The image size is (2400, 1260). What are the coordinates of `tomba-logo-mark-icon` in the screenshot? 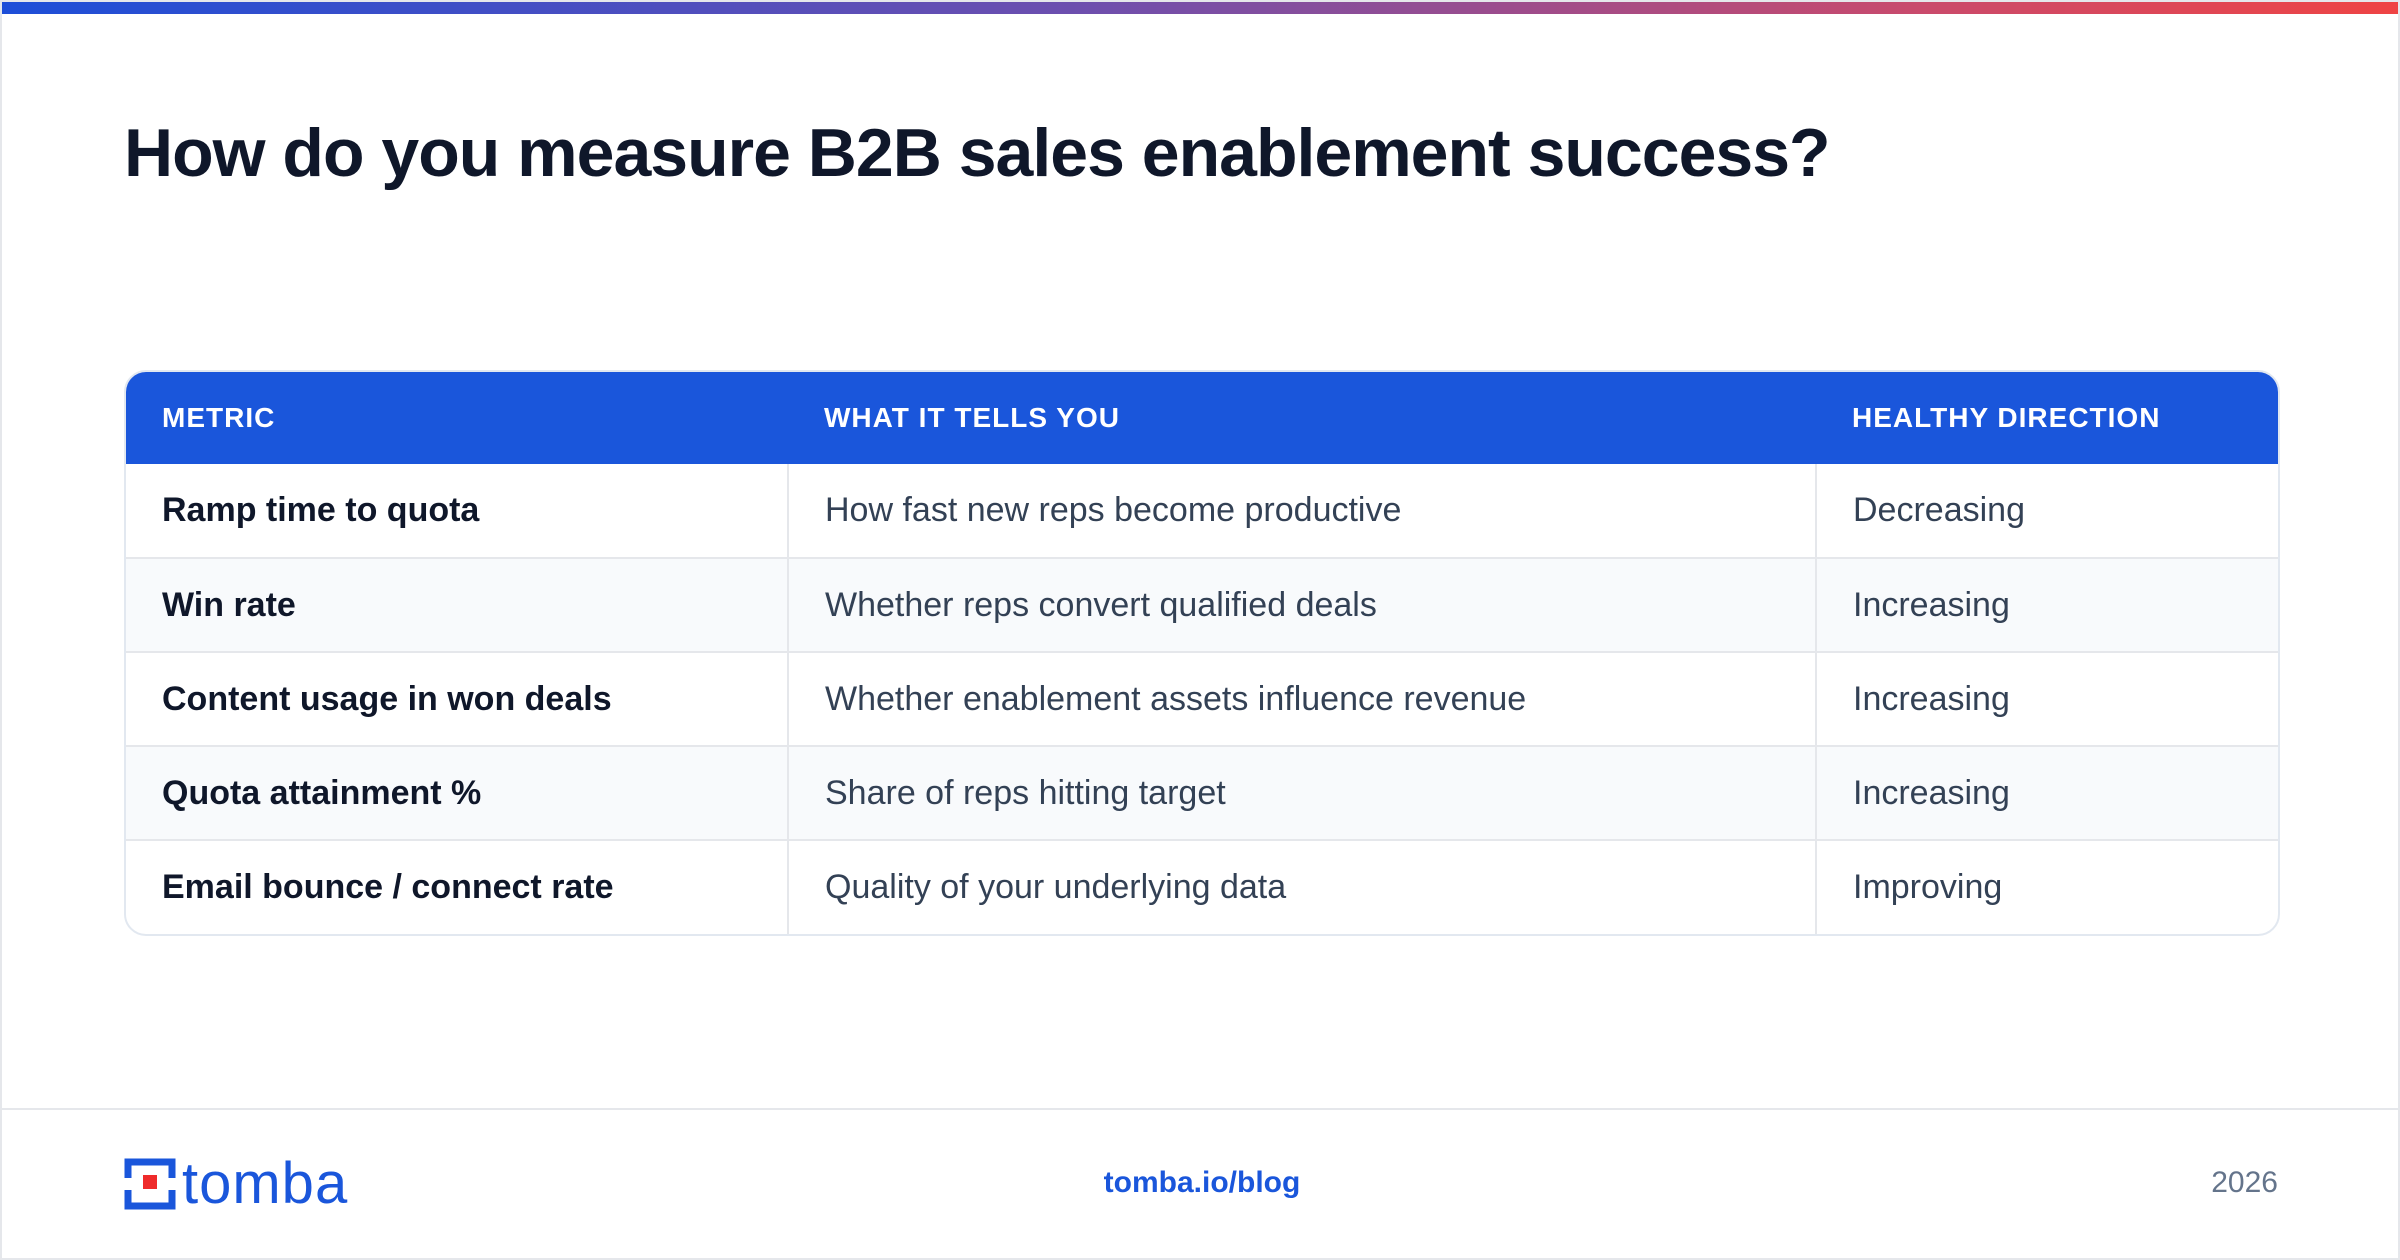 It's located at (150, 1184).